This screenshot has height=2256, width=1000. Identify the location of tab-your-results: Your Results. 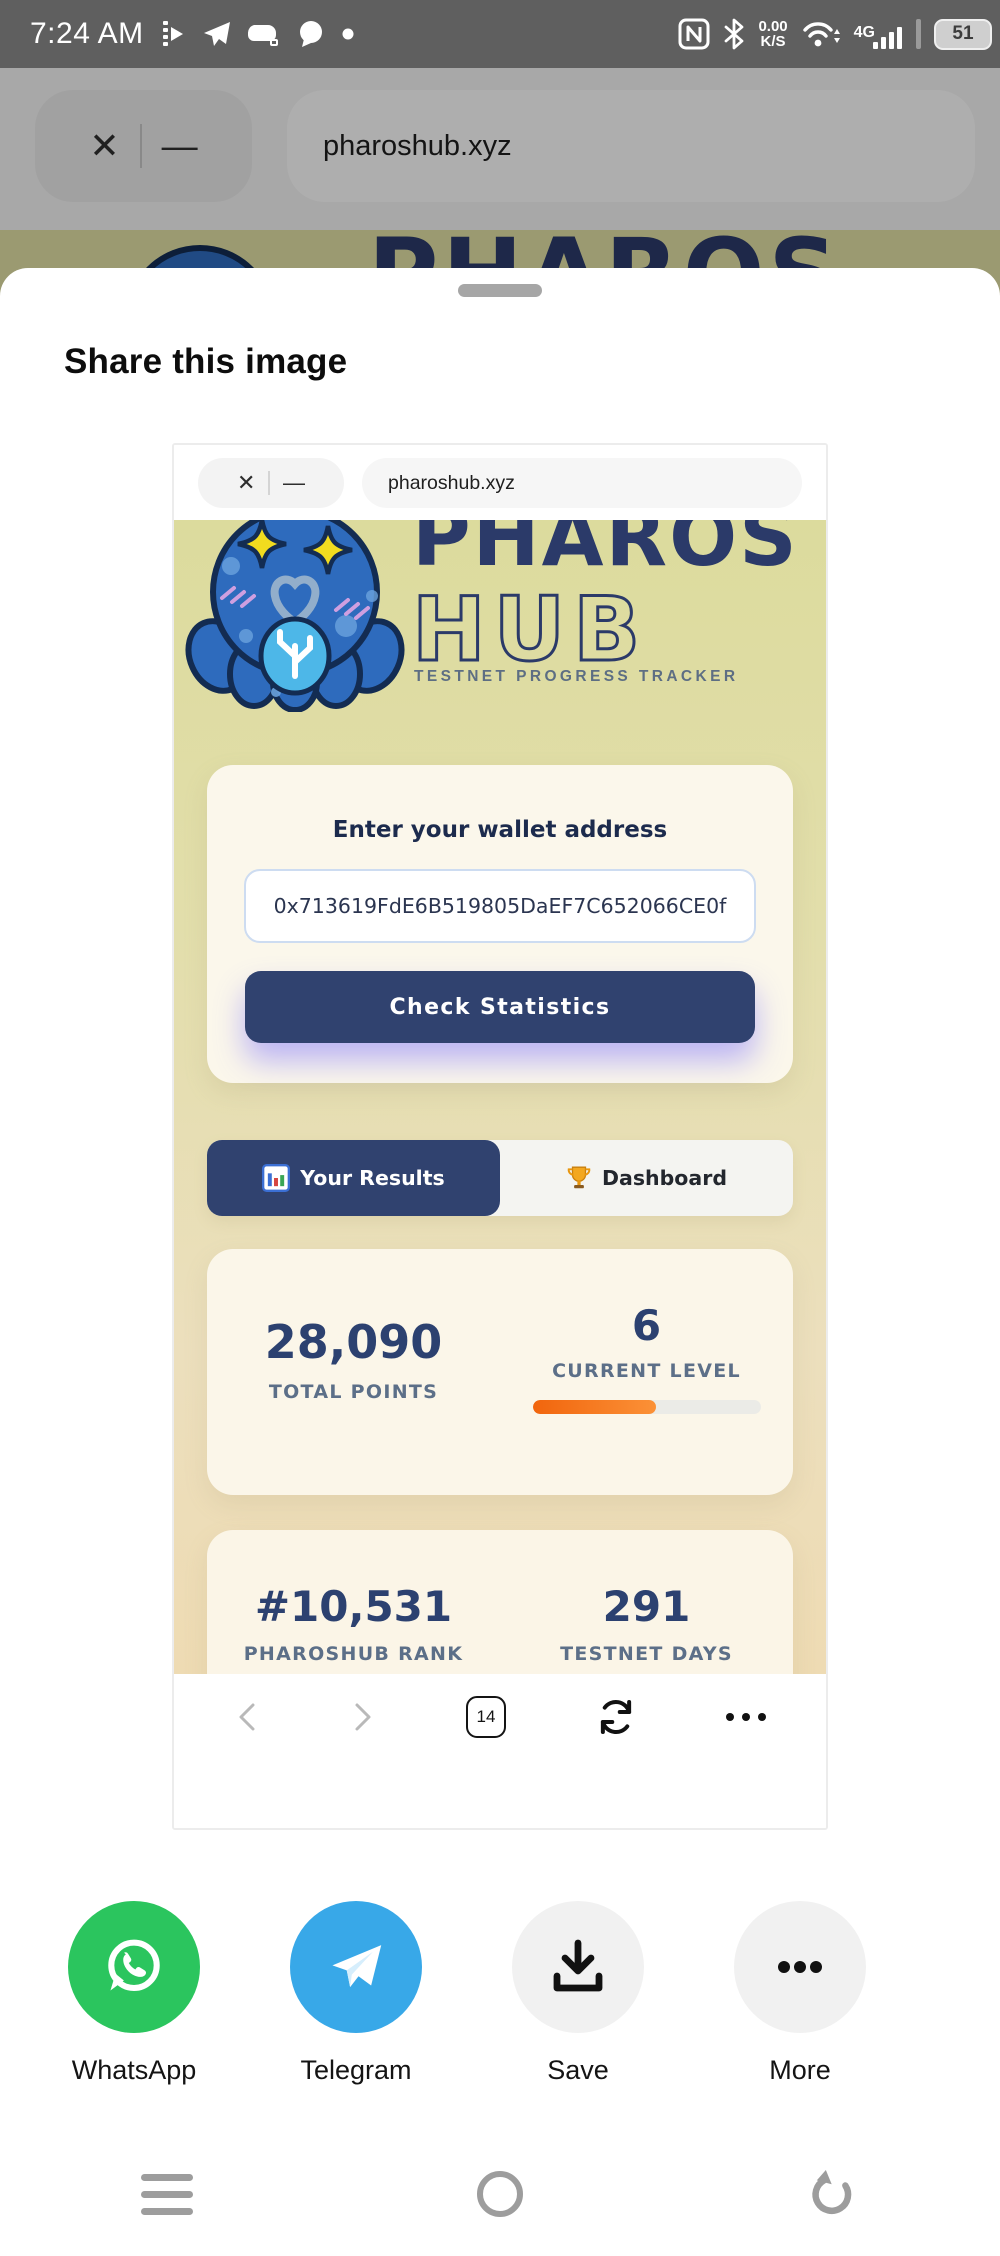
(353, 1178).